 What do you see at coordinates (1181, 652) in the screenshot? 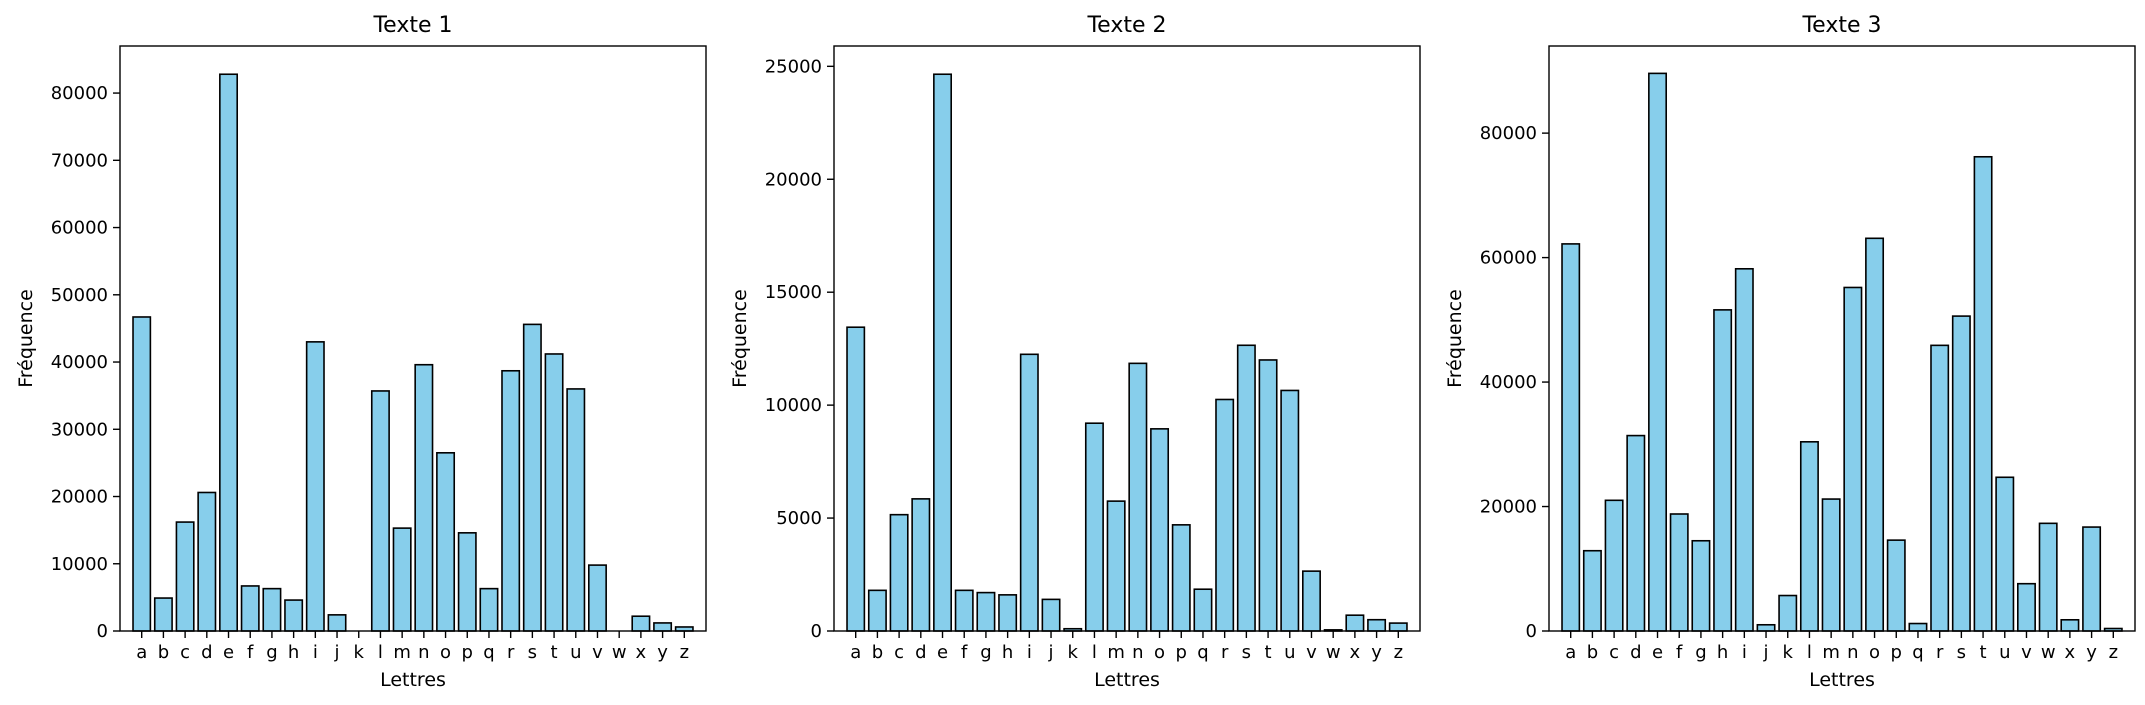
I see `x-tick-label: p` at bounding box center [1181, 652].